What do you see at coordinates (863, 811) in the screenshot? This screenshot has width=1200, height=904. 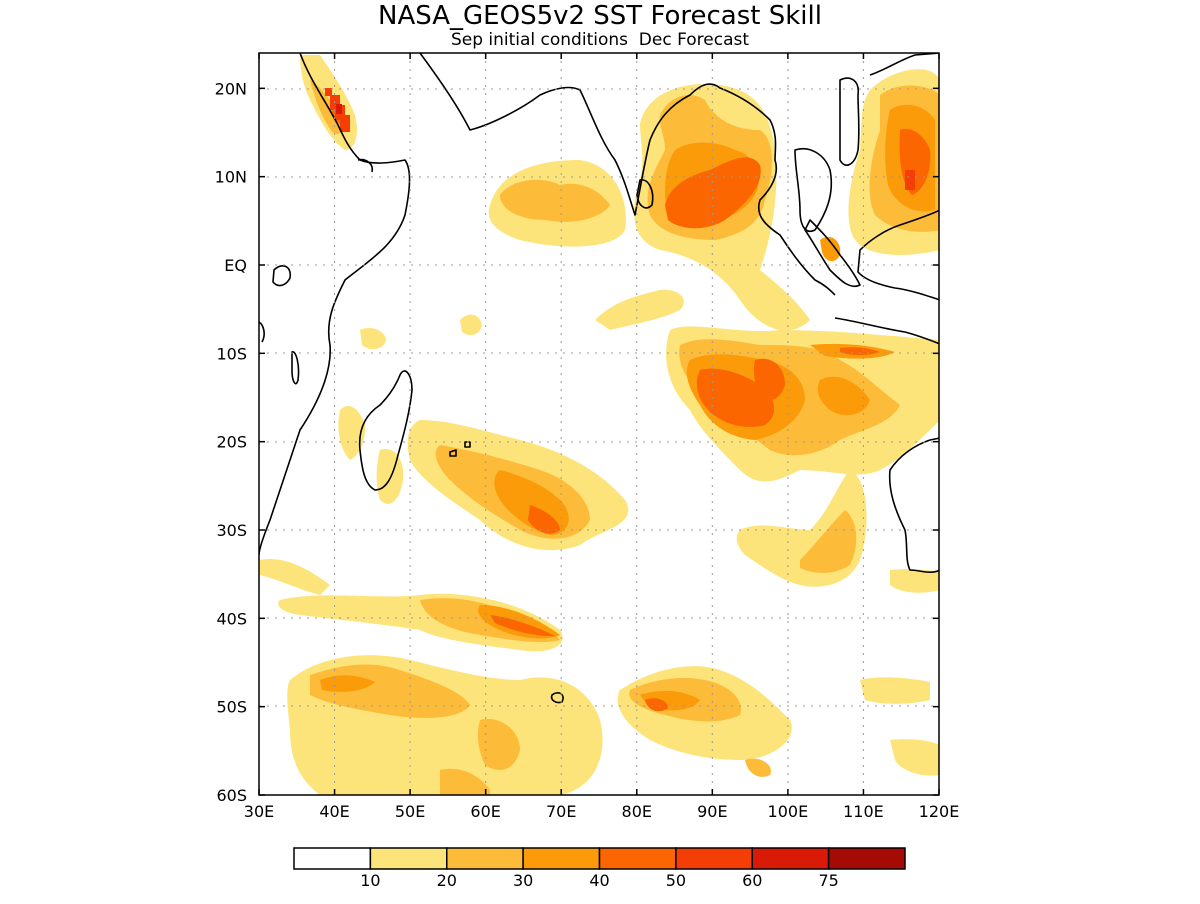 I see `lon-tick-label: 110E` at bounding box center [863, 811].